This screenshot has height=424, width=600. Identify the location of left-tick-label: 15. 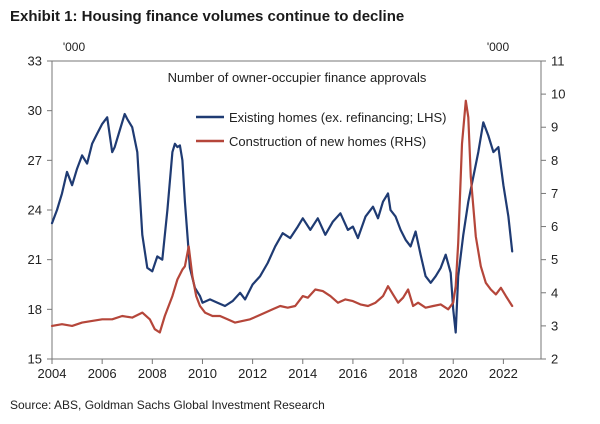
(35, 359).